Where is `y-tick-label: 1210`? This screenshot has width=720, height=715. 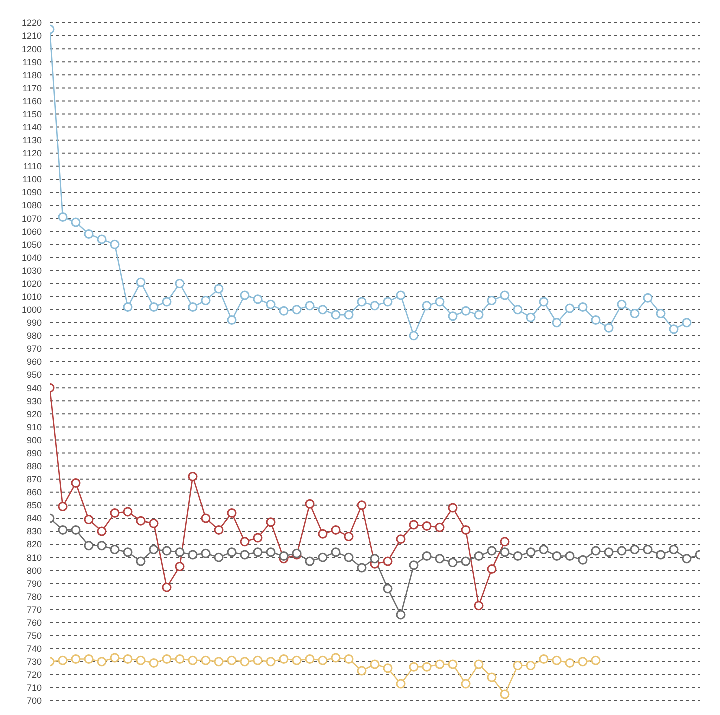 y-tick-label: 1210 is located at coordinates (32, 36).